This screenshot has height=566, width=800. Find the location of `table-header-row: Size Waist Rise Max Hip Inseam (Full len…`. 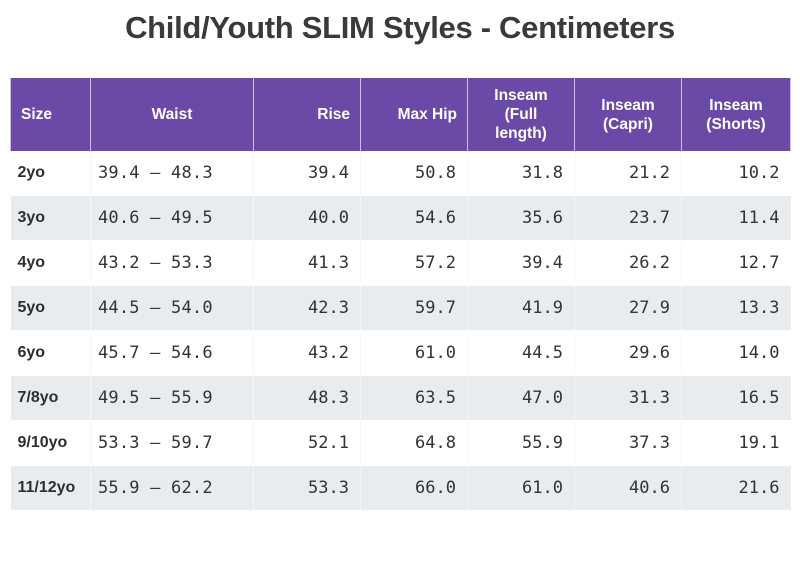

table-header-row: Size Waist Rise Max Hip Inseam (Full len… is located at coordinates (400, 114).